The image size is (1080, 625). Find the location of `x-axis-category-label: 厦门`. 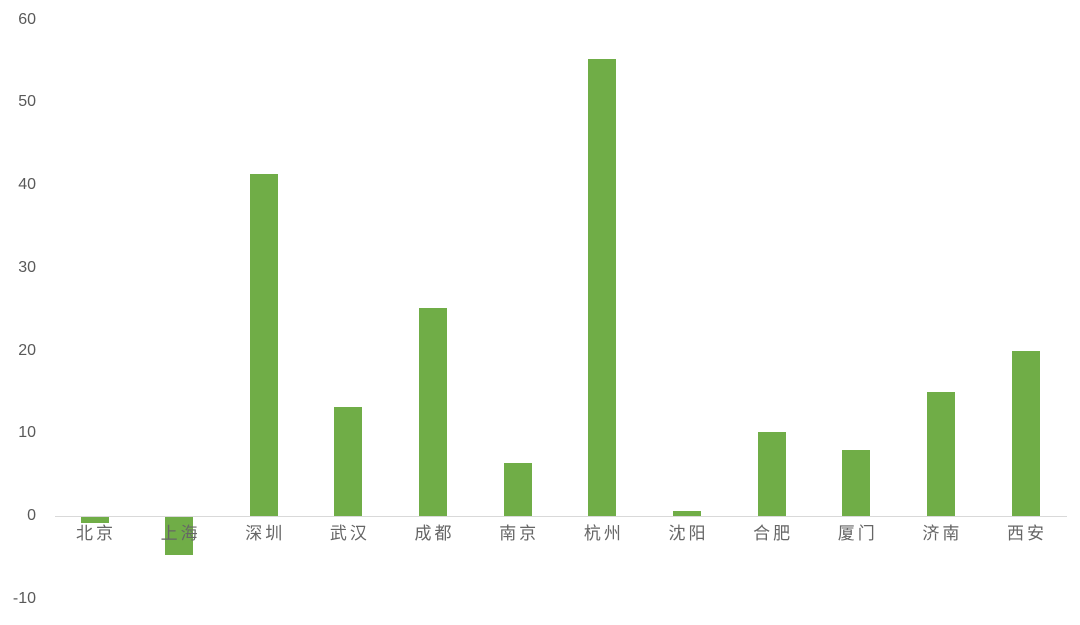

x-axis-category-label: 厦门 is located at coordinates (857, 533).